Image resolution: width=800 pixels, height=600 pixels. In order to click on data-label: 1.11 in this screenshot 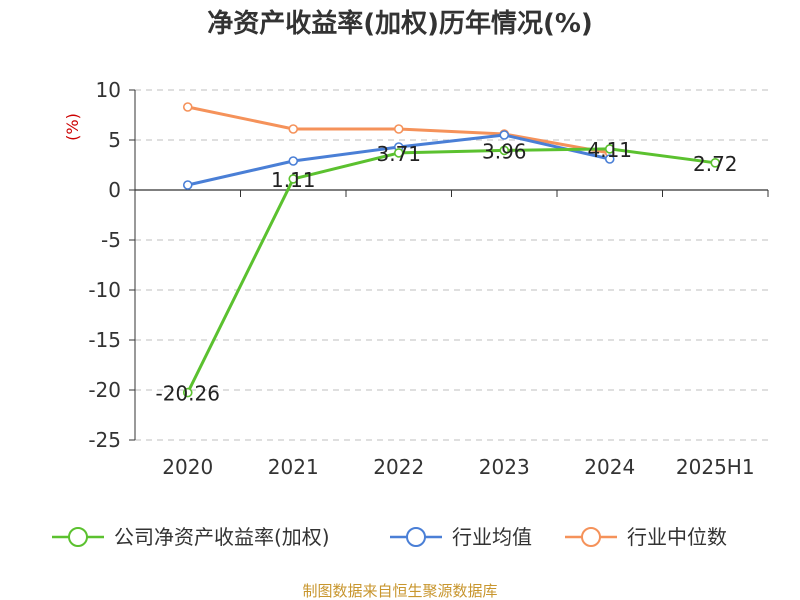, I will do `click(293, 180)`.